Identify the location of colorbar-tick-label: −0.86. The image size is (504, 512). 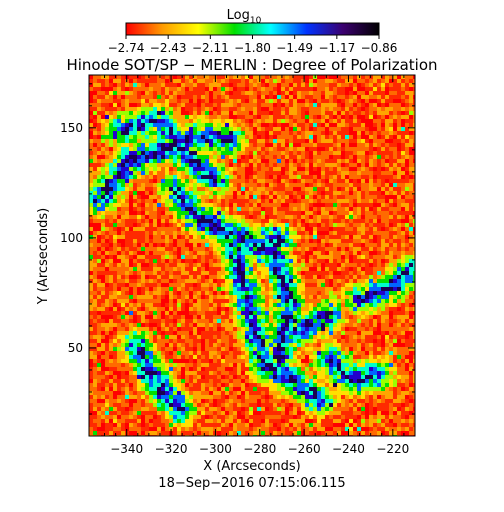
(379, 48).